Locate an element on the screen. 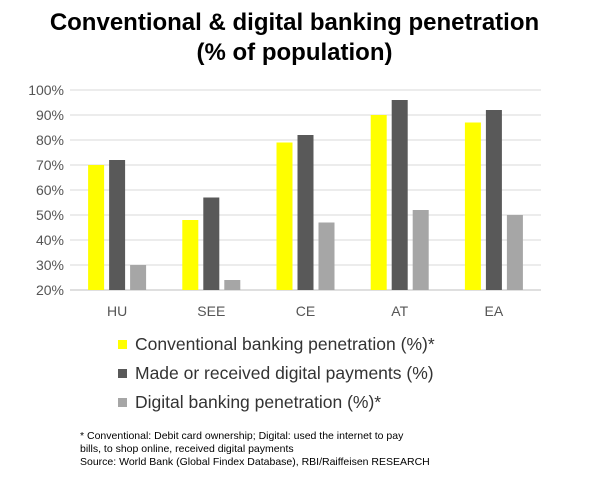  y-tick-label: 20% is located at coordinates (50, 290).